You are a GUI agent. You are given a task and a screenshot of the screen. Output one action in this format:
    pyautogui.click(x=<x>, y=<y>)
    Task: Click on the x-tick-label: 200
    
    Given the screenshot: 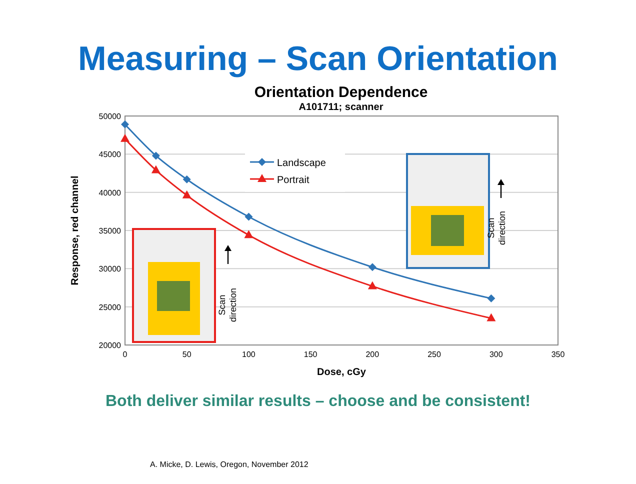 What is the action you would take?
    pyautogui.click(x=373, y=354)
    